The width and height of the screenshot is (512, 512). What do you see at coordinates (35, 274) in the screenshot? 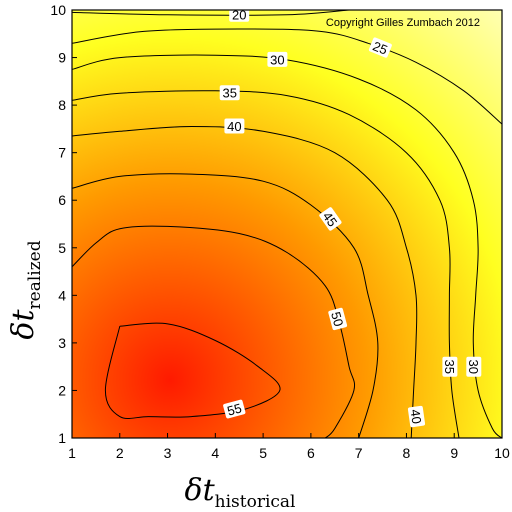
I see `y-axis-label-sub: realized` at bounding box center [35, 274].